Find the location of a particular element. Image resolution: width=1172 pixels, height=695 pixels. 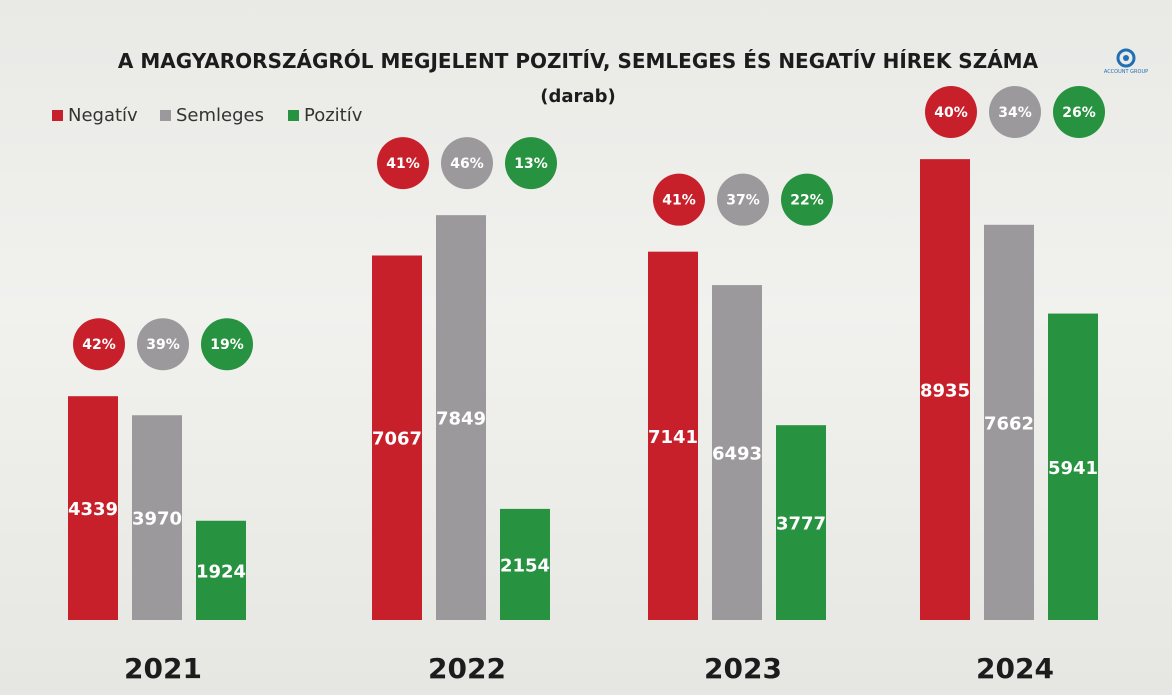

bar-pozitív-2024 is located at coordinates (1073, 466).